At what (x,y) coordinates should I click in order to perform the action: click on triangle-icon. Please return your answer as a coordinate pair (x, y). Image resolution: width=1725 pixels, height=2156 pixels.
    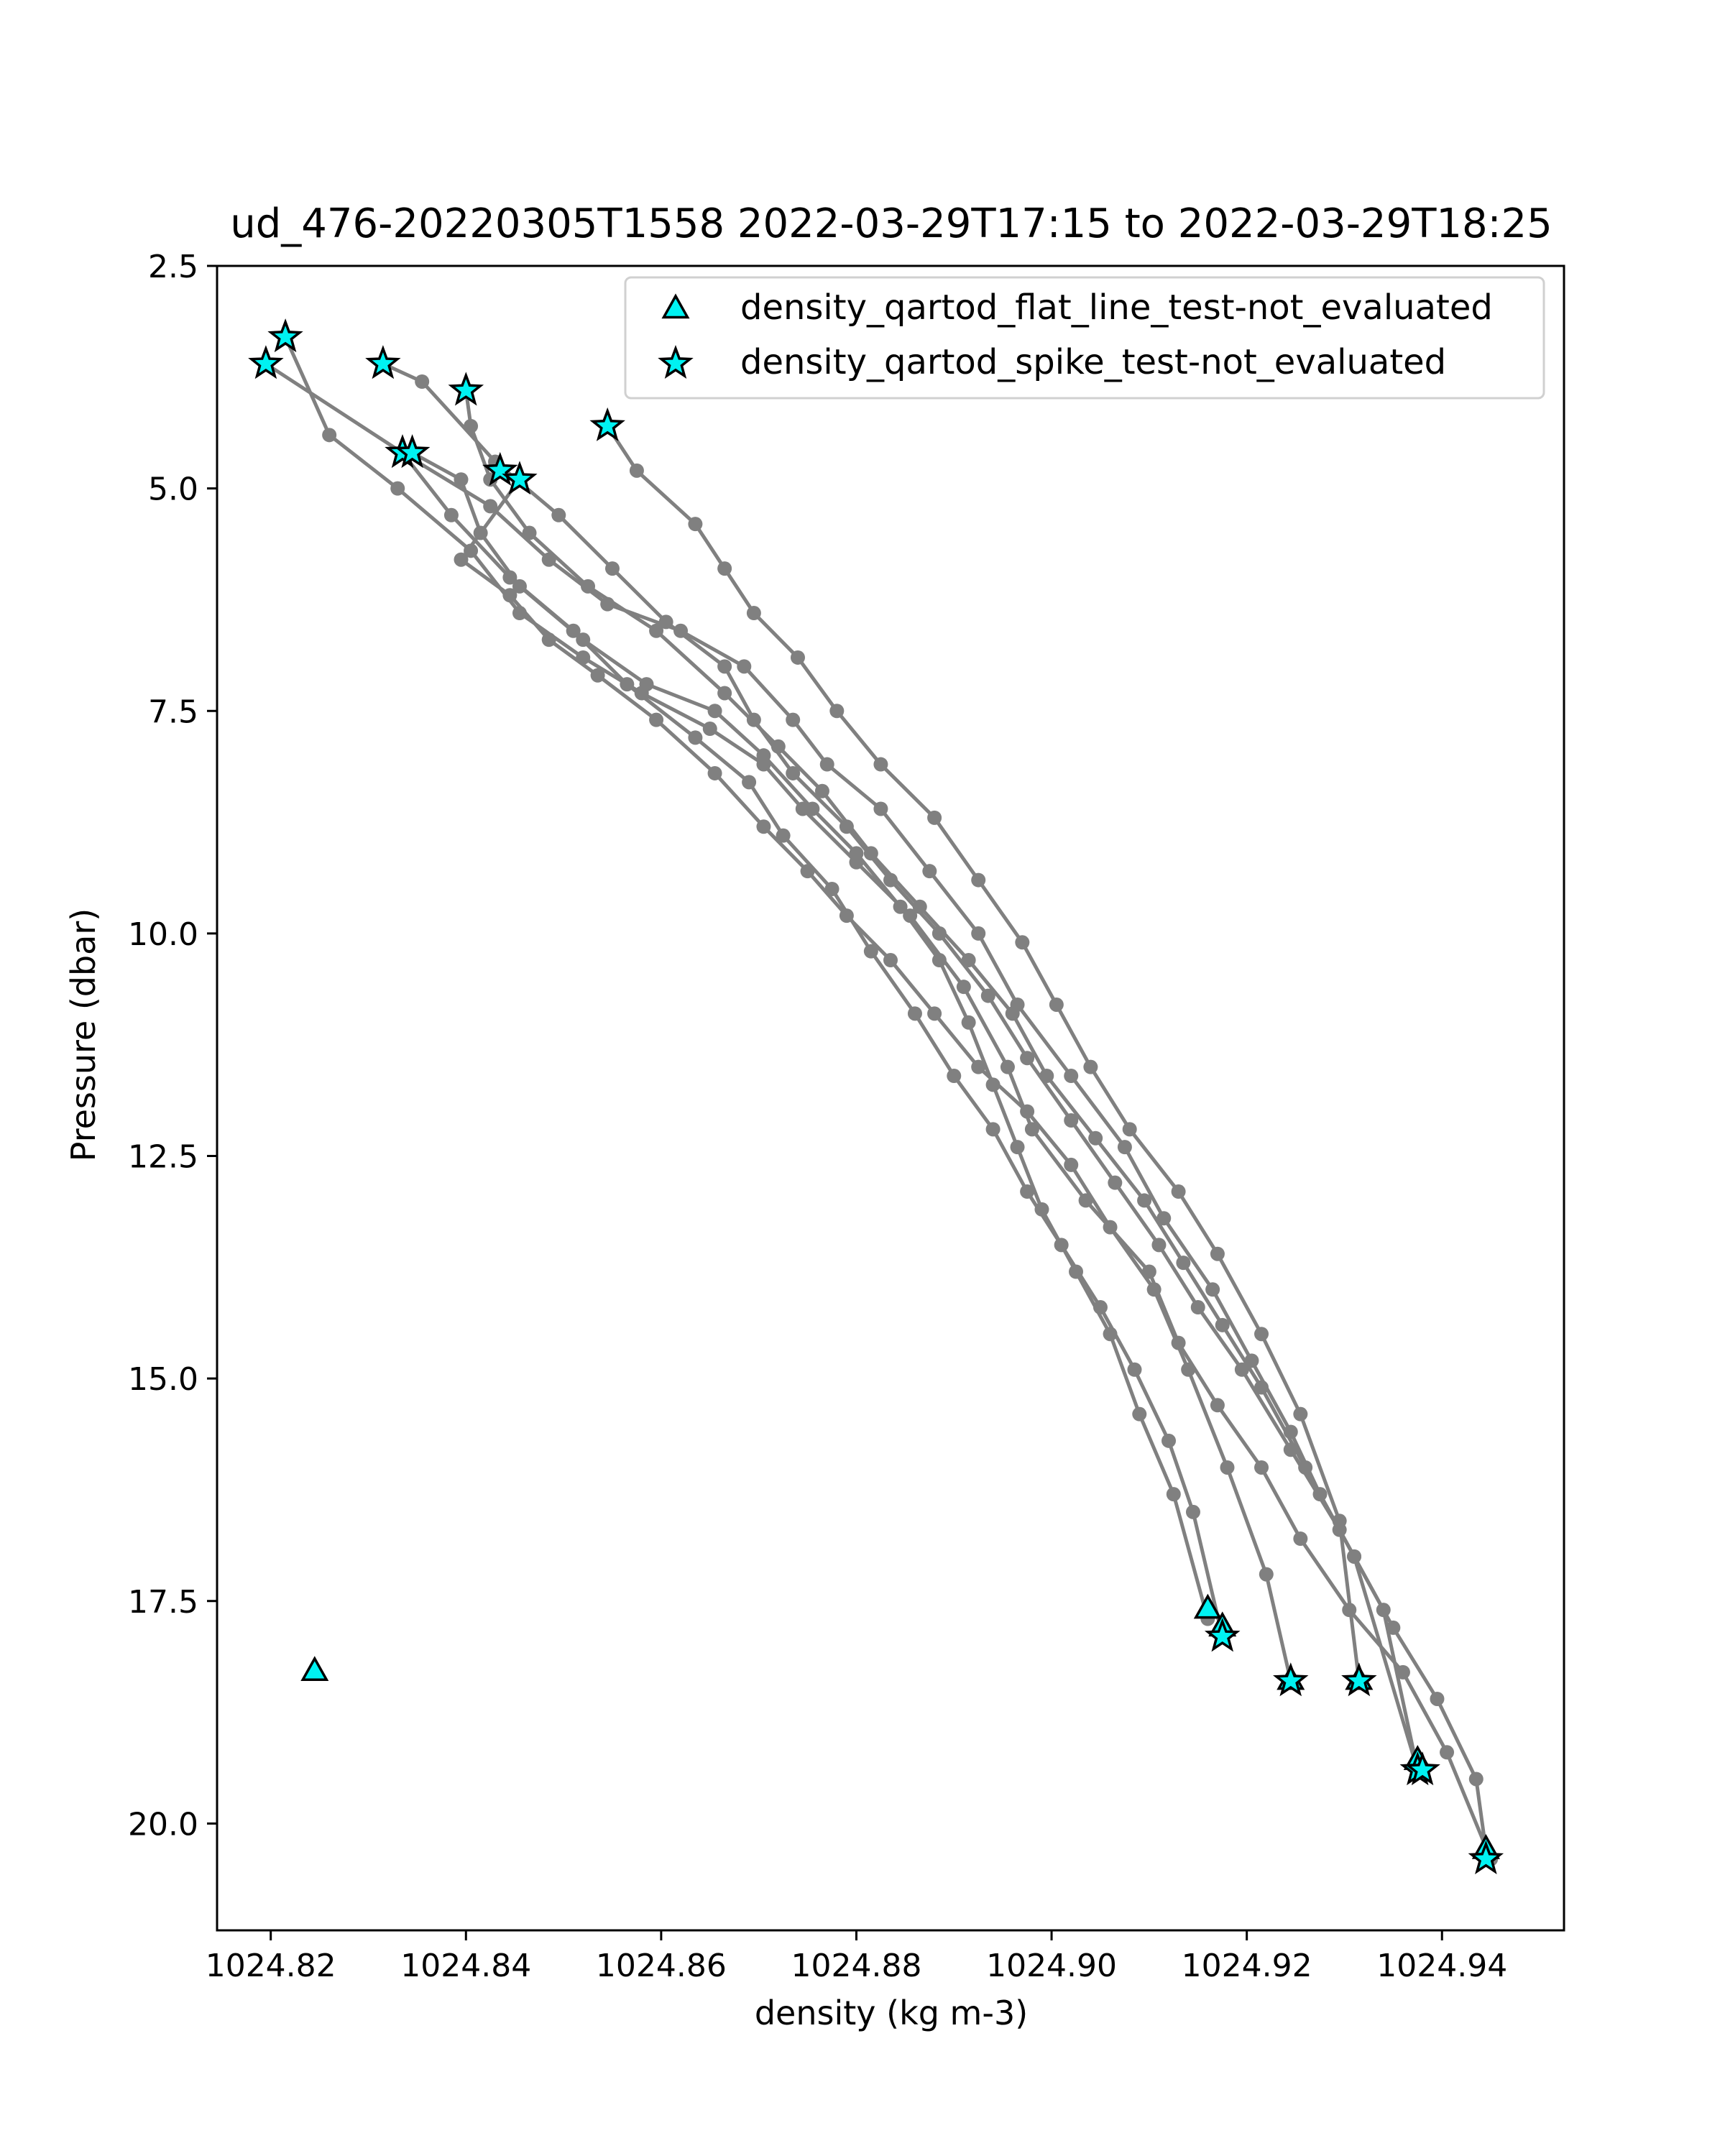
    Looking at the image, I should click on (675, 306).